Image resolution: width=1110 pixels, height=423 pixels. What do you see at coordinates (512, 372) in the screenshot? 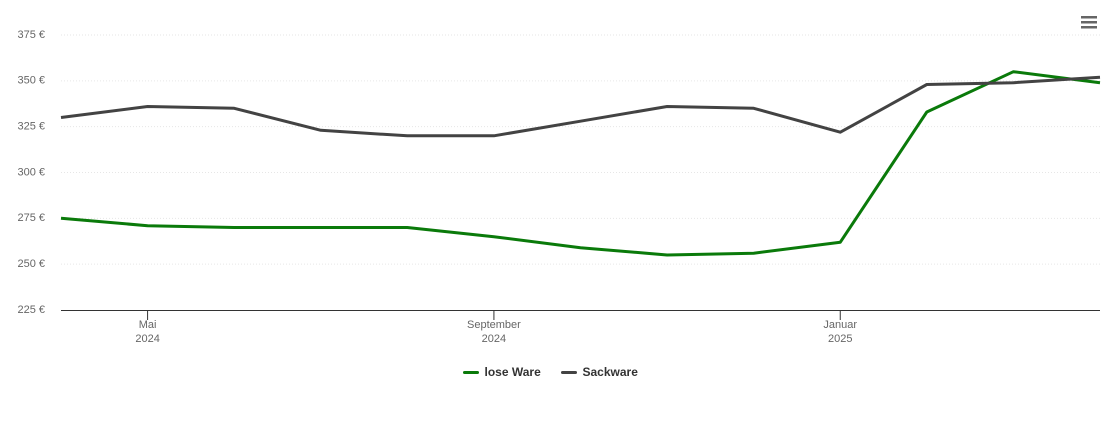
I see `legend-label: lose Ware` at bounding box center [512, 372].